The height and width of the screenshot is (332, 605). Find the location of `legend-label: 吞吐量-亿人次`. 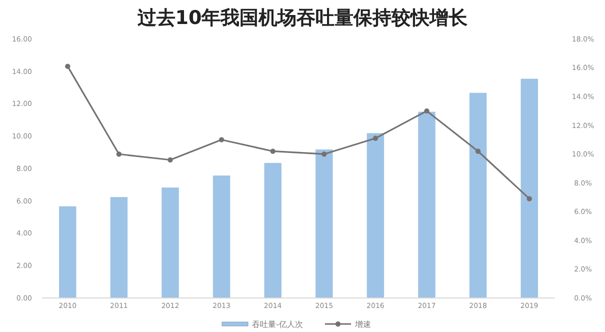

legend-label: 吞吐量-亿人次 is located at coordinates (277, 324).